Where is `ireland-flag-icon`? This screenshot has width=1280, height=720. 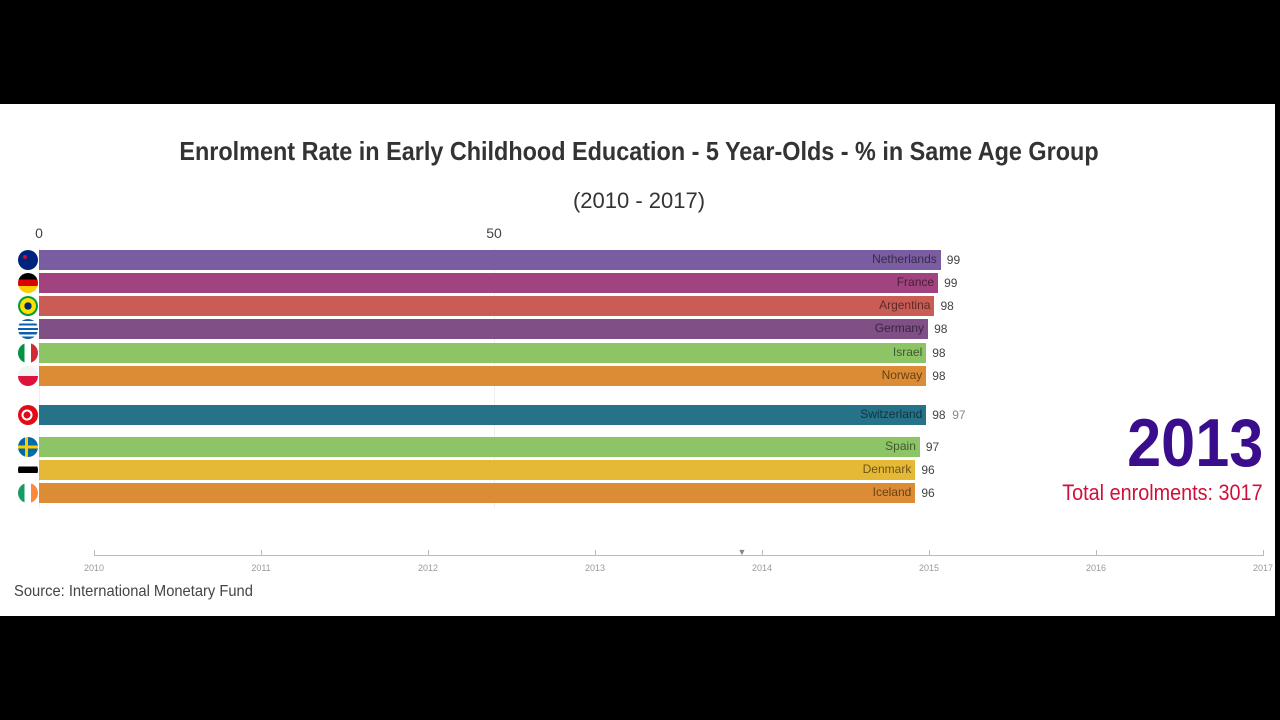 ireland-flag-icon is located at coordinates (28, 493).